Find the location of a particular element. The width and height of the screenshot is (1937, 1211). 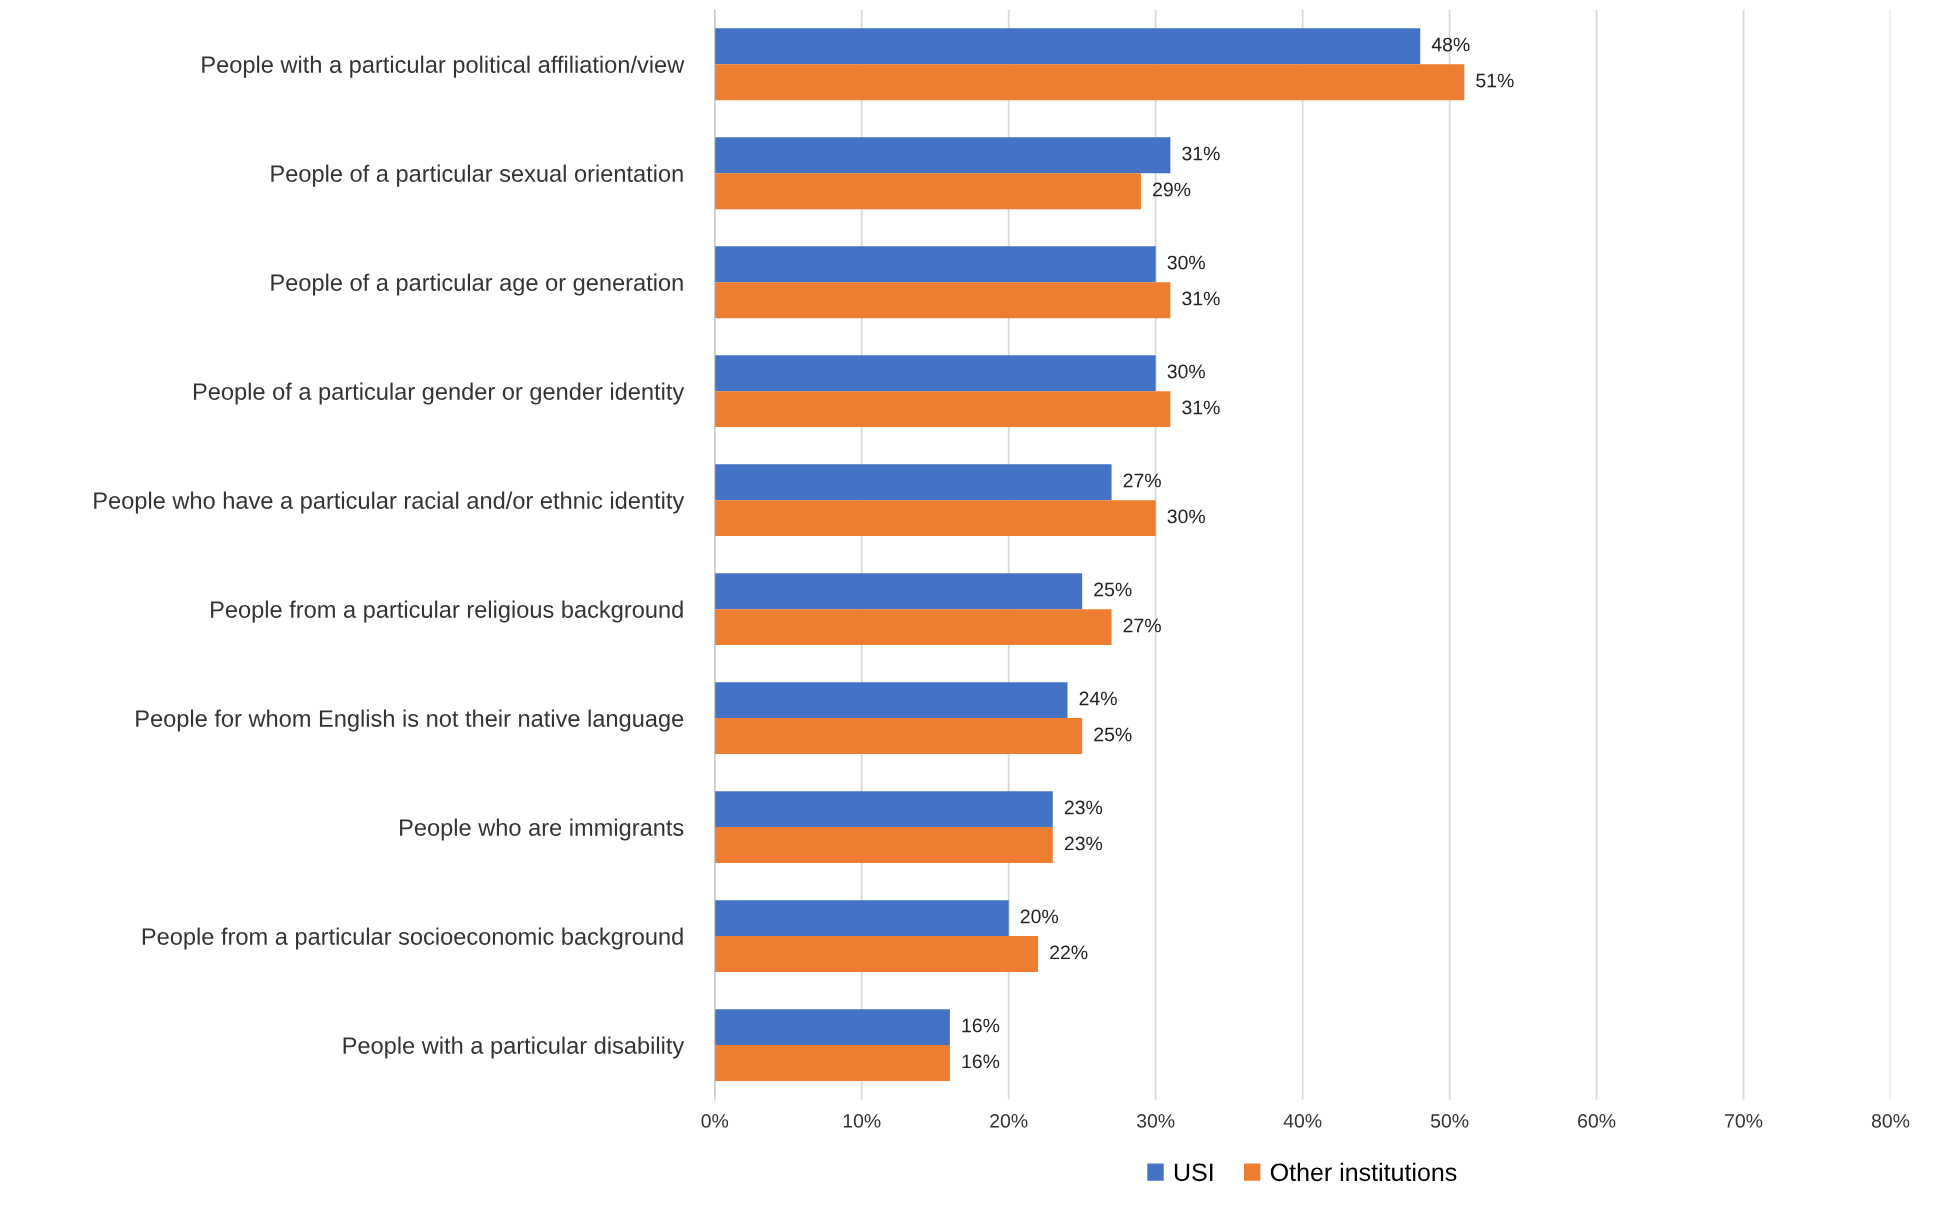

y-tick-label: People who have a particular racial and/or ethnic identity is located at coordinates (389, 502).